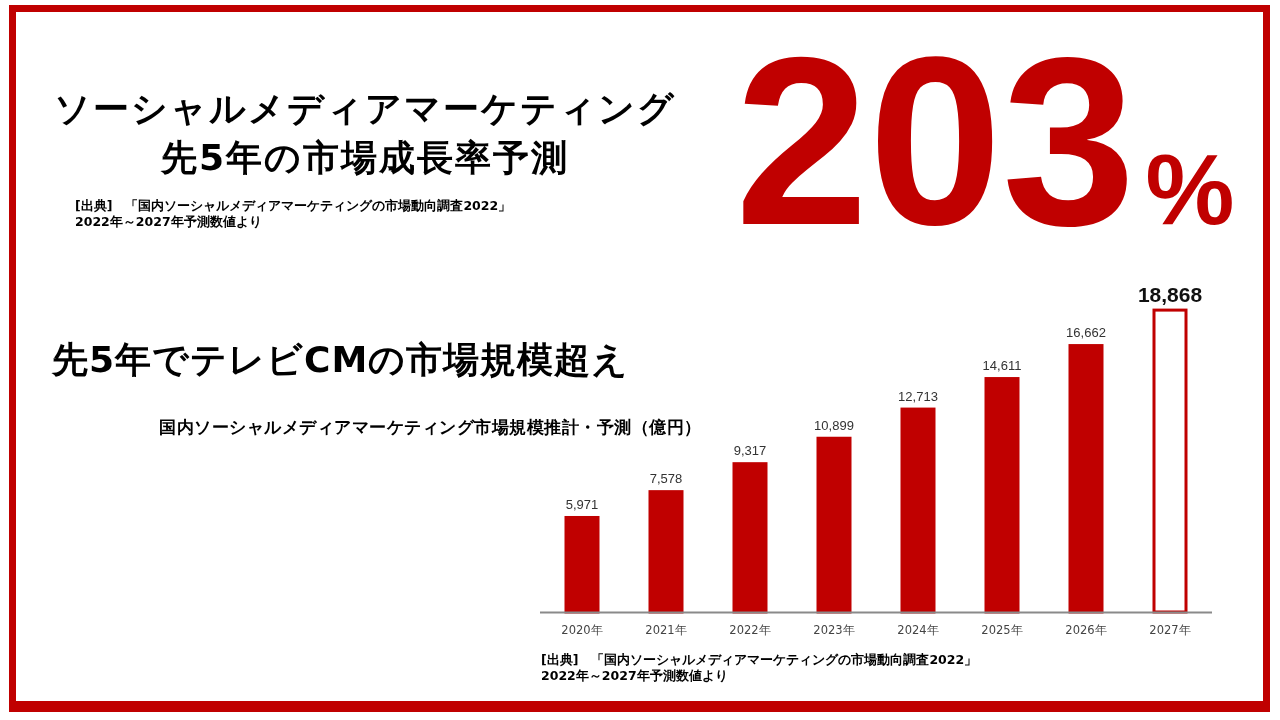  What do you see at coordinates (582, 630) in the screenshot?
I see `x-tick-label: 2020年` at bounding box center [582, 630].